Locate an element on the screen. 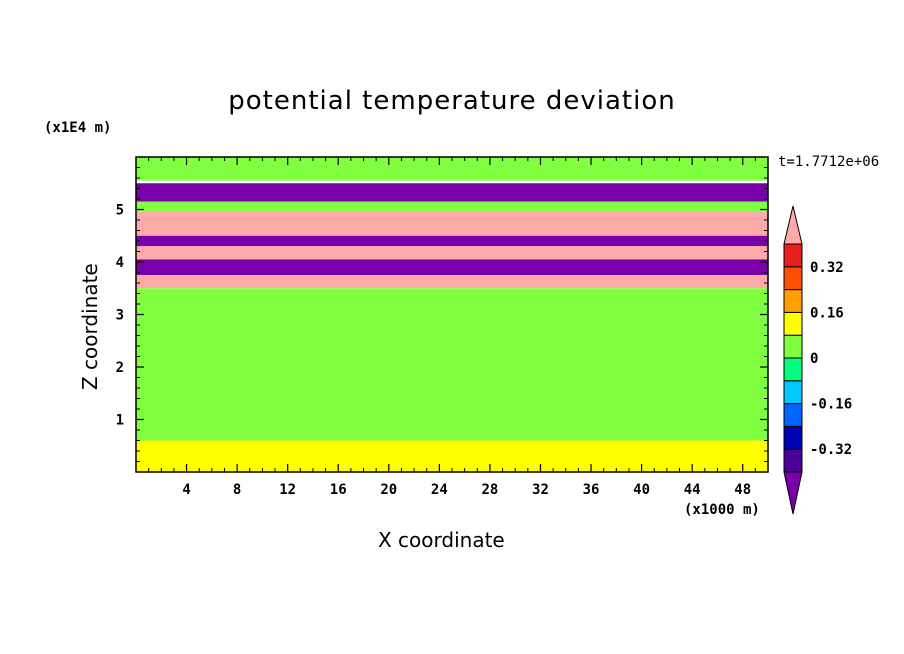  y-axis-unit: (x1E4 m) is located at coordinates (78, 128).